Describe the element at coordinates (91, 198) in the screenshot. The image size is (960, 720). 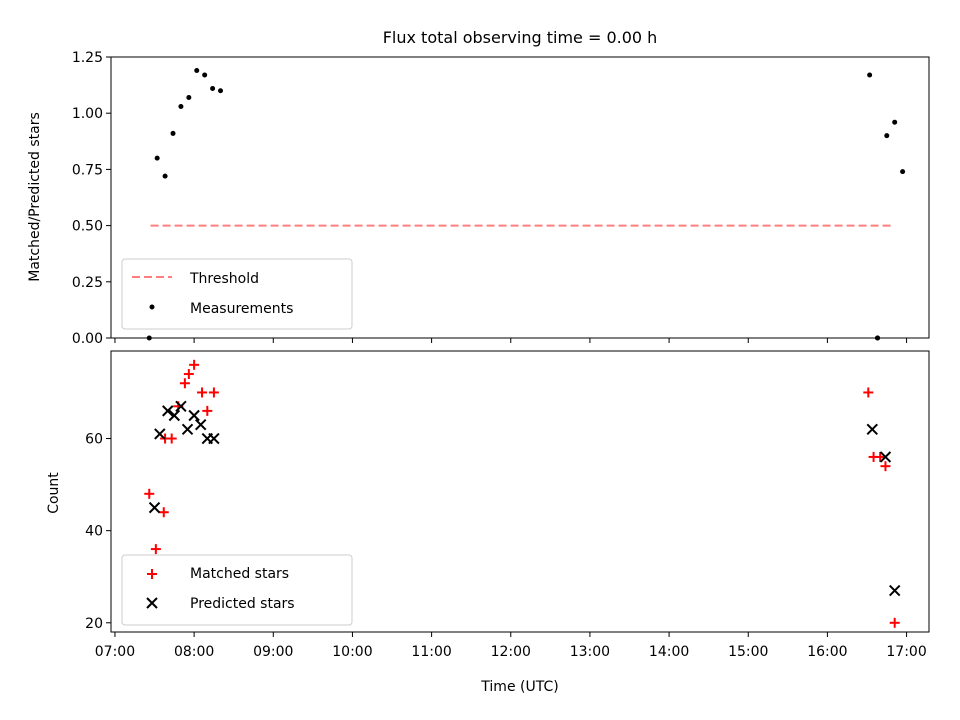
I see `top-y-ticks: 0.00 0.25 0.50 0.75 1.00 1.25` at that location.